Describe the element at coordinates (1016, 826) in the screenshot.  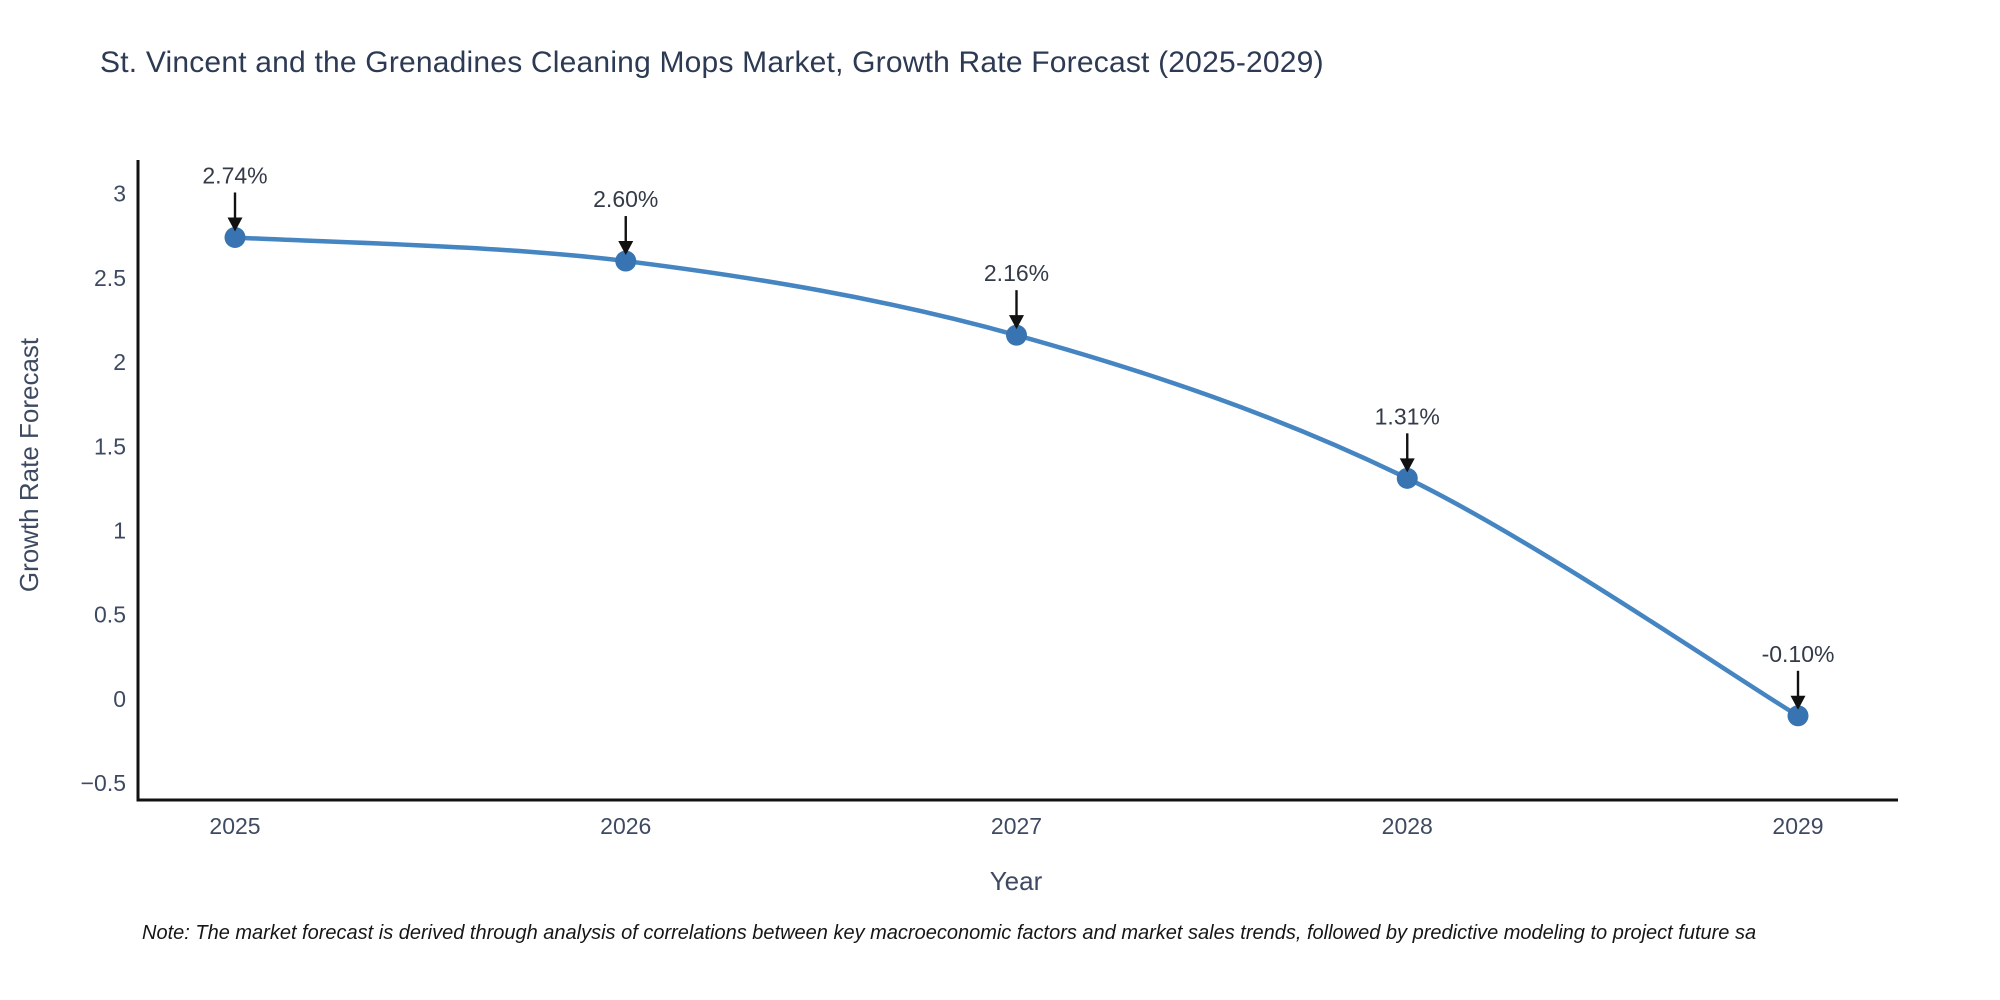
I see `x-tick-label: 2027` at that location.